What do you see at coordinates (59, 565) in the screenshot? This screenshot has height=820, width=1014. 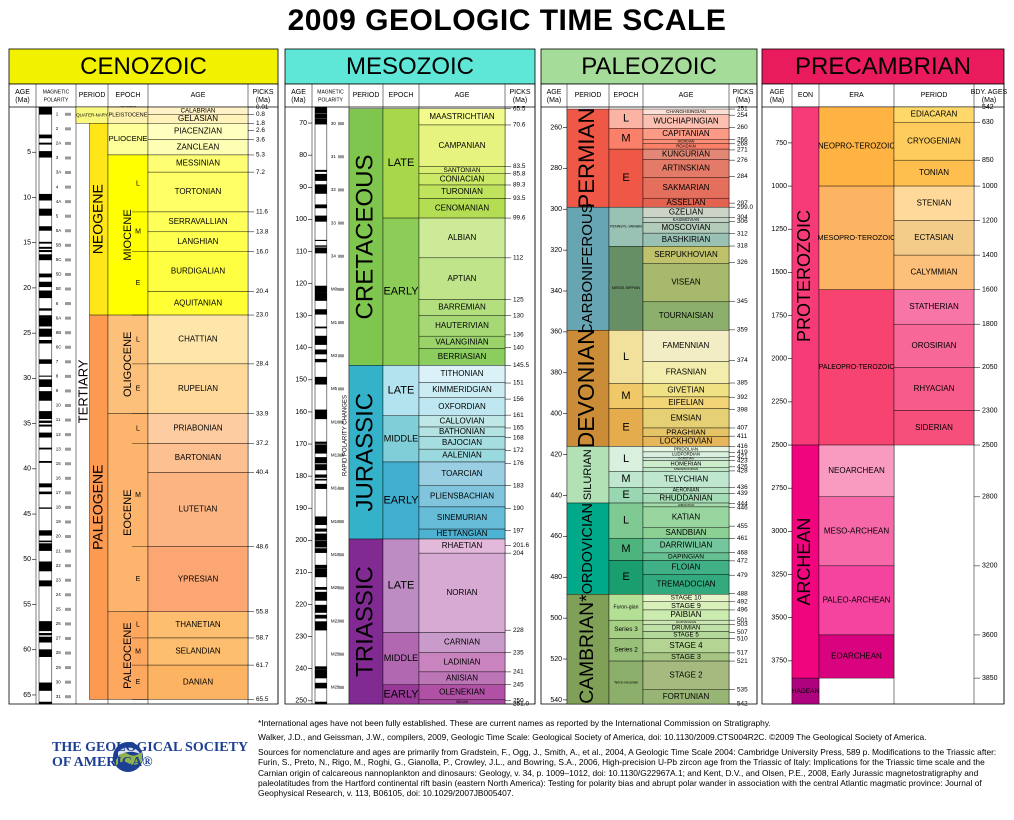 I see `chron-label: 22` at bounding box center [59, 565].